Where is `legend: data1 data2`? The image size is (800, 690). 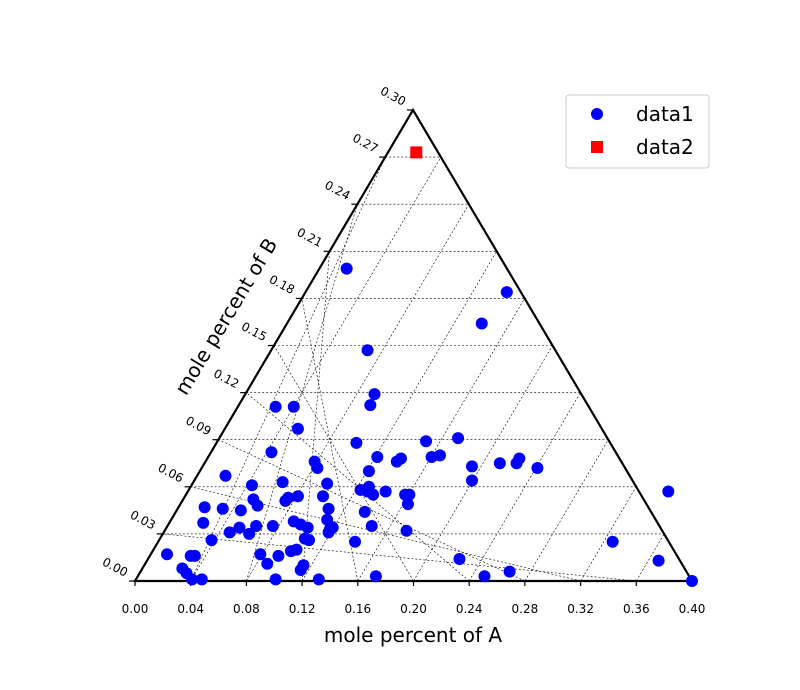 legend: data1 data2 is located at coordinates (637, 131).